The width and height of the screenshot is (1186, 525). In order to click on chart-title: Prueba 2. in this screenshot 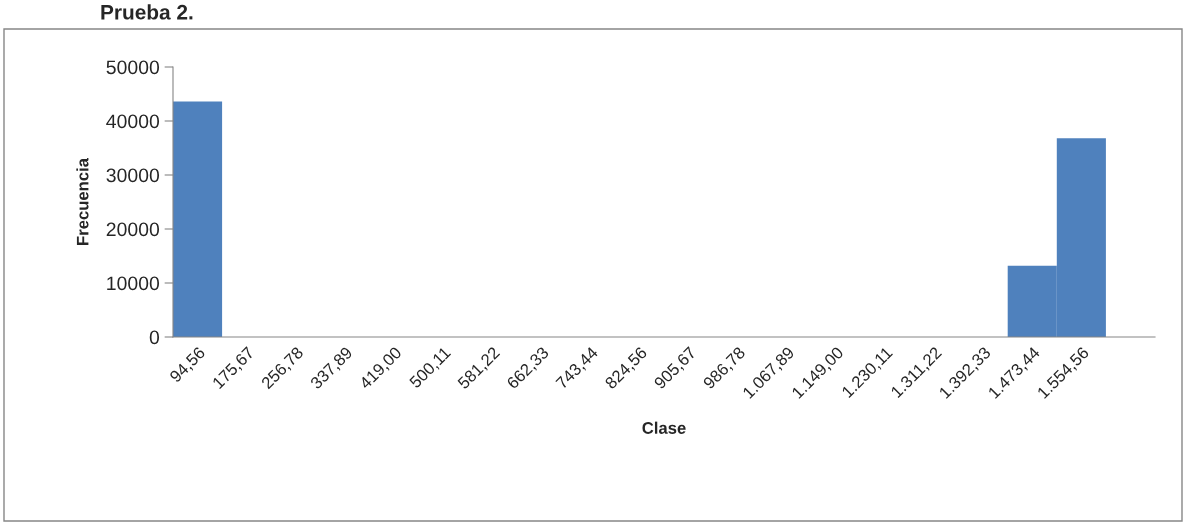, I will do `click(147, 12)`.